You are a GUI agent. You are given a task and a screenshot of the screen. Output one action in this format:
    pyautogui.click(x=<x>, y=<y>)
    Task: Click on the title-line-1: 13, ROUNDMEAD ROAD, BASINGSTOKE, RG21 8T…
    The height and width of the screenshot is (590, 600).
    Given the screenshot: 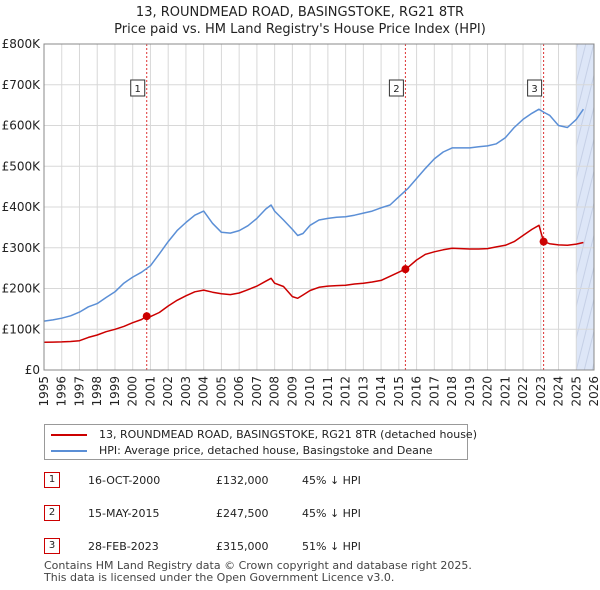 What is the action you would take?
    pyautogui.click(x=300, y=12)
    